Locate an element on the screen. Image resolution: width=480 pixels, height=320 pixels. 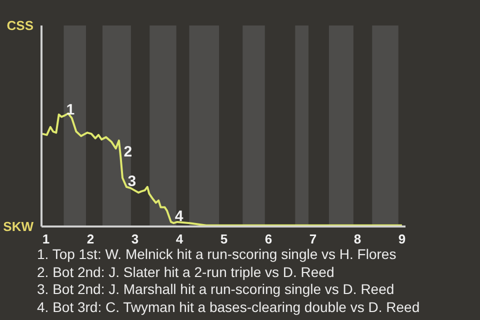
annotation: 2 is located at coordinates (128, 152).